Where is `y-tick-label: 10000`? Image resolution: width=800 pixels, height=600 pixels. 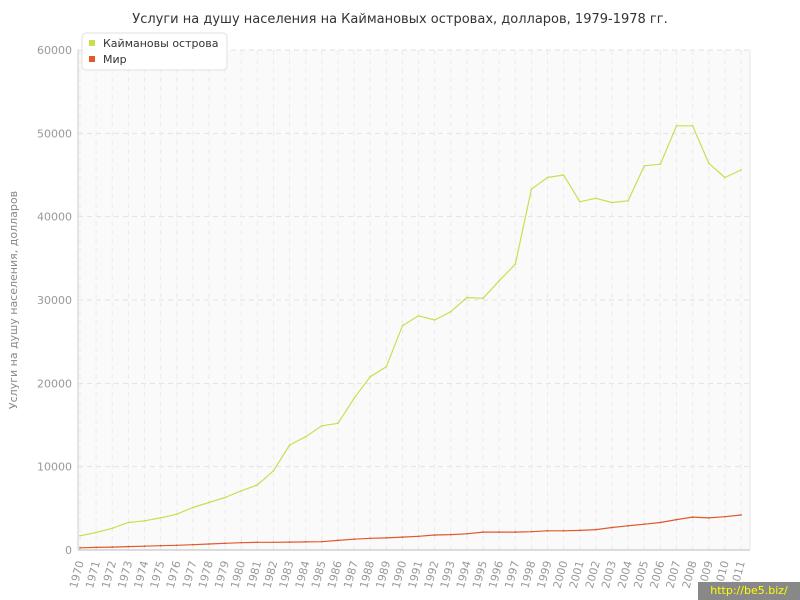
y-tick-label: 10000 is located at coordinates (54, 467).